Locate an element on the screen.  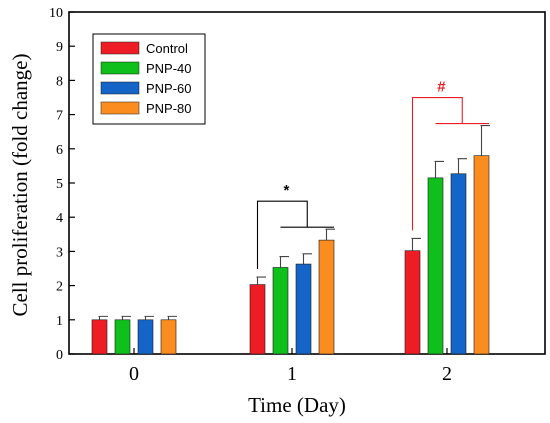
legend-label: Control is located at coordinates (167, 48).